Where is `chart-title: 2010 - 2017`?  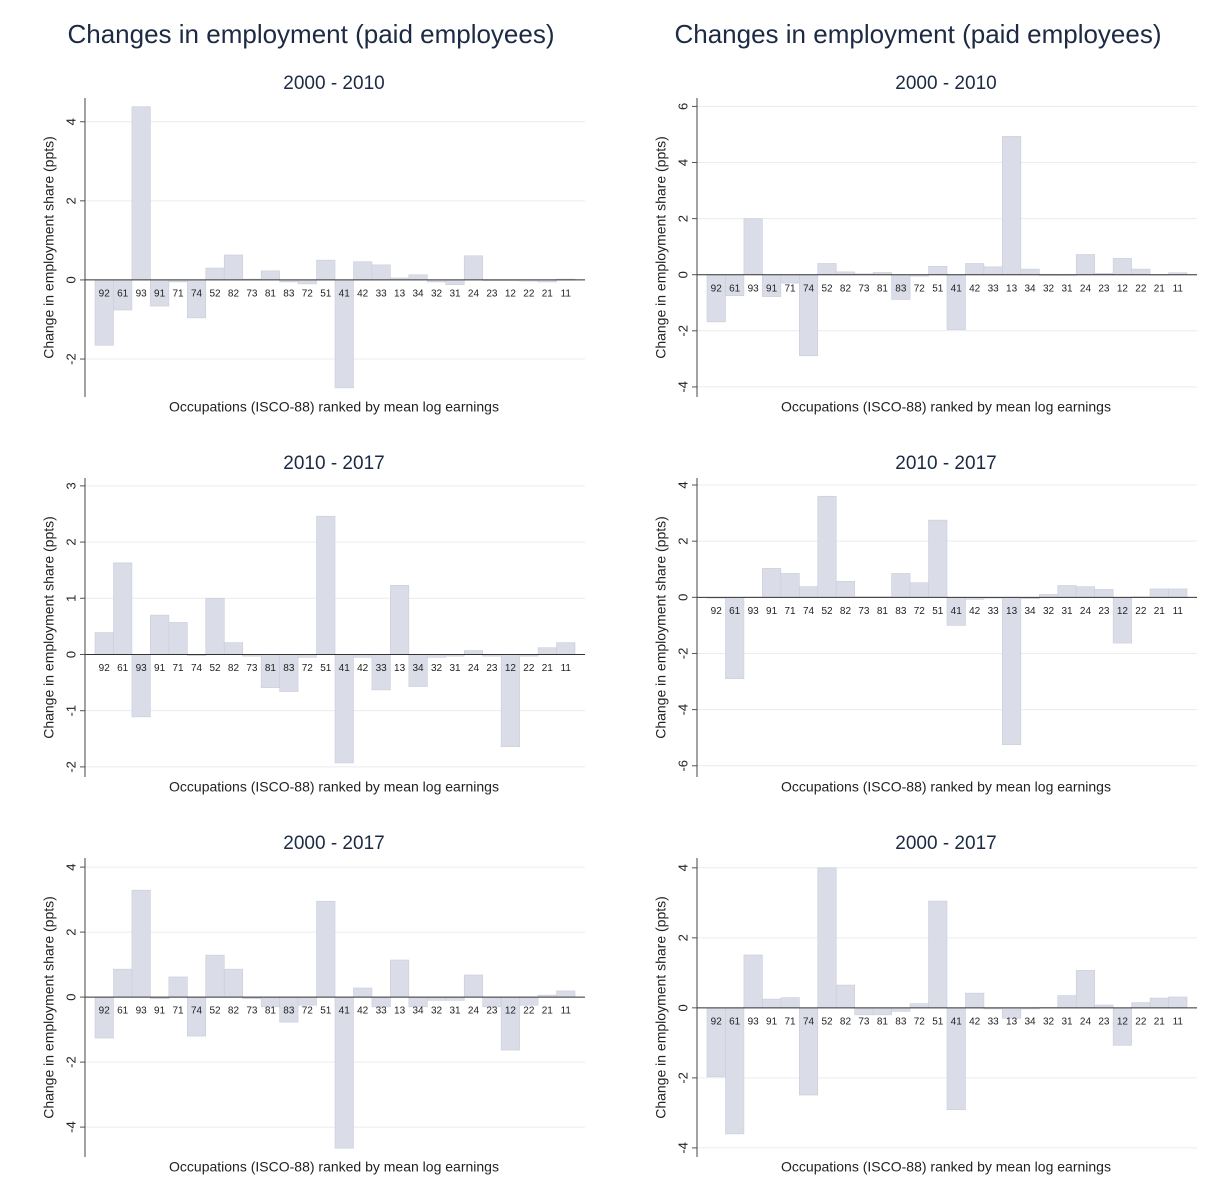
chart-title: 2010 - 2017 is located at coordinates (945, 463).